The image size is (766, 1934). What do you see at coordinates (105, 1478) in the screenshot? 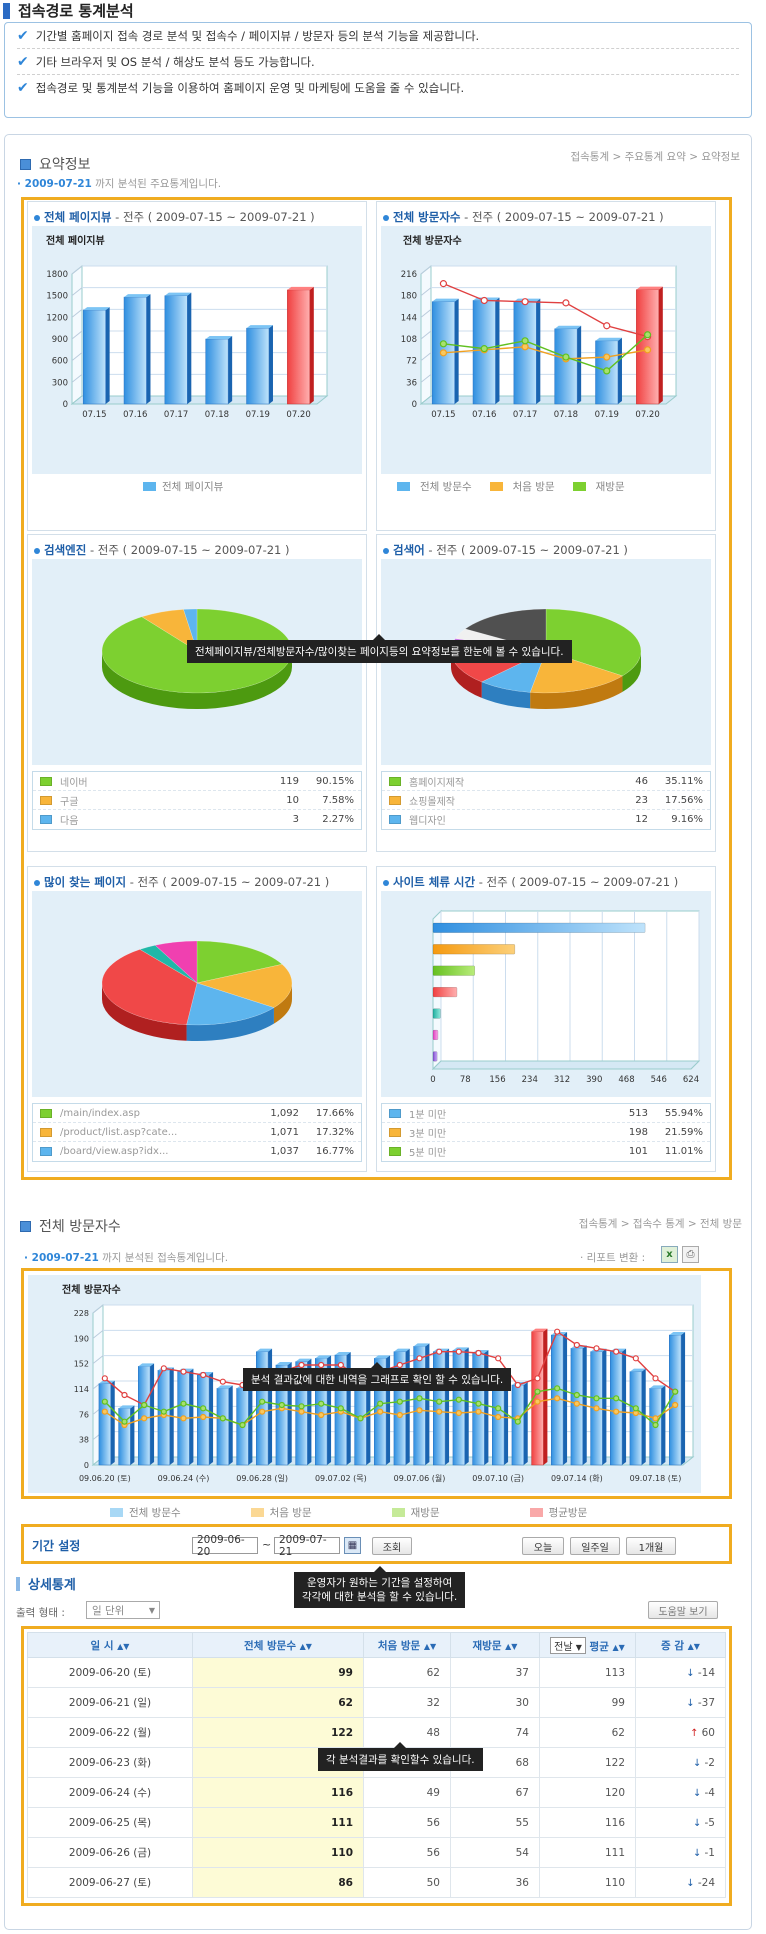
I see `x-tick-label: 09.06.20 (토)` at bounding box center [105, 1478].